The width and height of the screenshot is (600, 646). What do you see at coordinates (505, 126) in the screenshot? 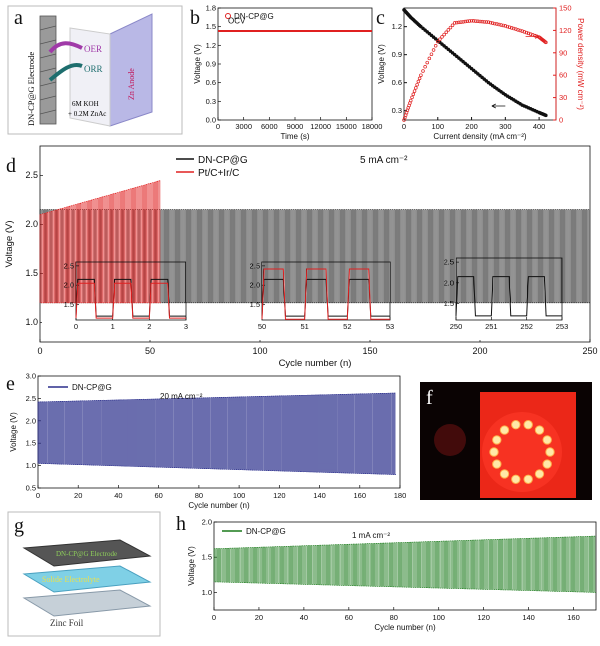
I see `x-tick-label: 300` at bounding box center [505, 126].